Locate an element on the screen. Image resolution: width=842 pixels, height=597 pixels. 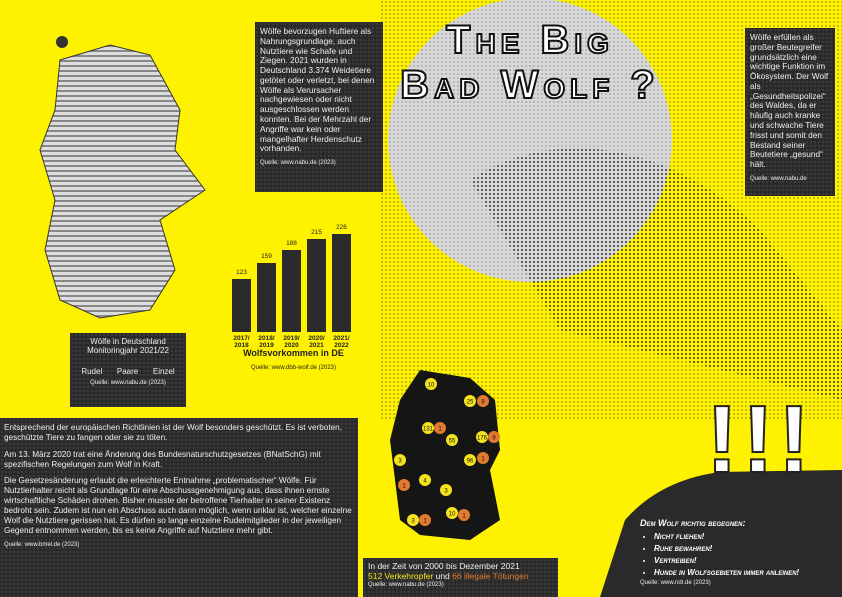
value-label: 215 is located at coordinates (316, 232).